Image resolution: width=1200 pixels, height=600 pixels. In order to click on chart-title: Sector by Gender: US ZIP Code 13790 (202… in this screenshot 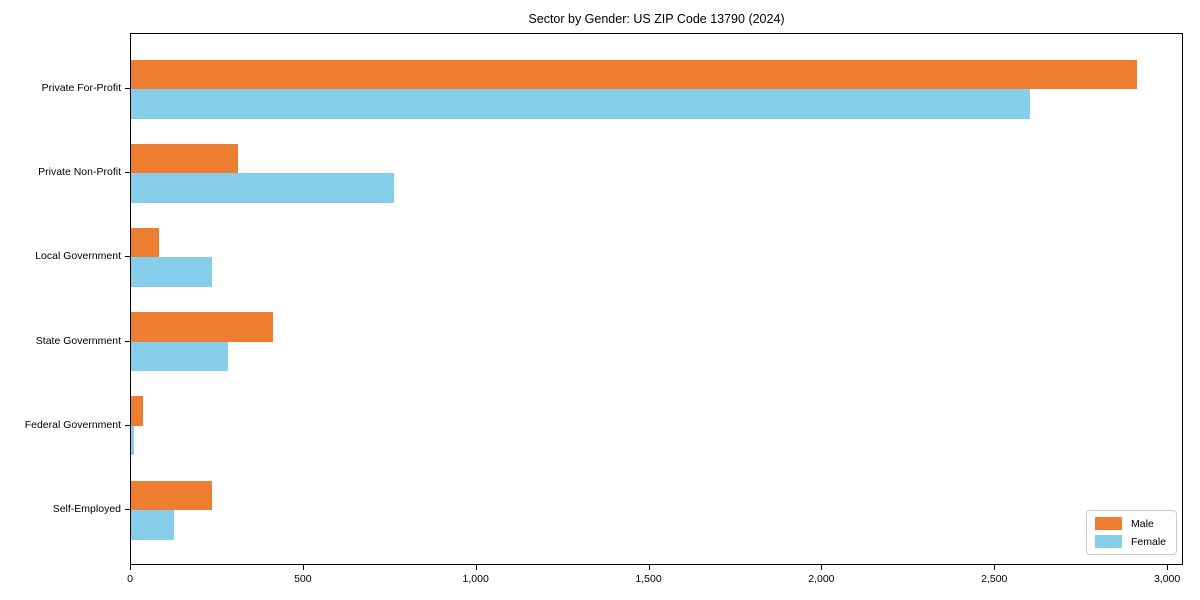, I will do `click(656, 19)`.